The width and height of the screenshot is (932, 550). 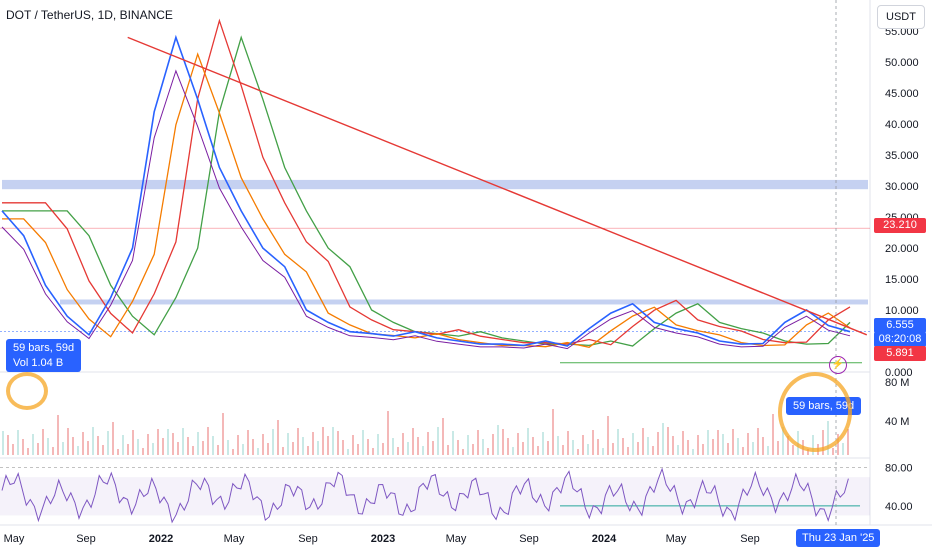 I want to click on lightning-icon: ⚡, so click(x=838, y=365).